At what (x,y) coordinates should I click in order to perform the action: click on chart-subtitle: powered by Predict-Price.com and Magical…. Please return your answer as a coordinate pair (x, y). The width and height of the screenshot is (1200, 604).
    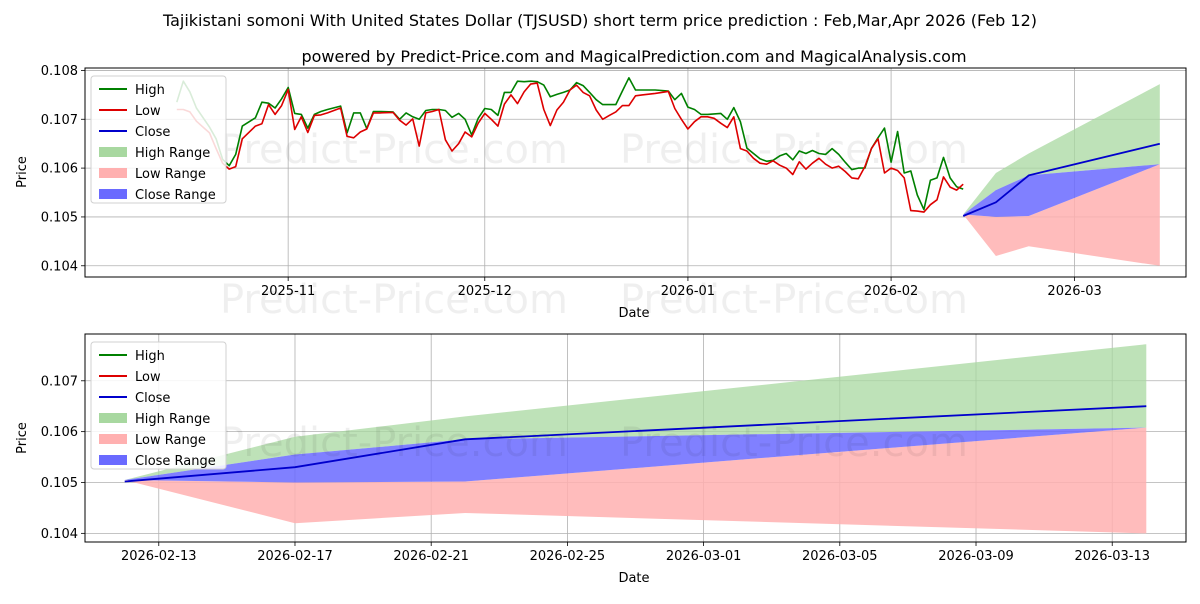
    Looking at the image, I should click on (633, 56).